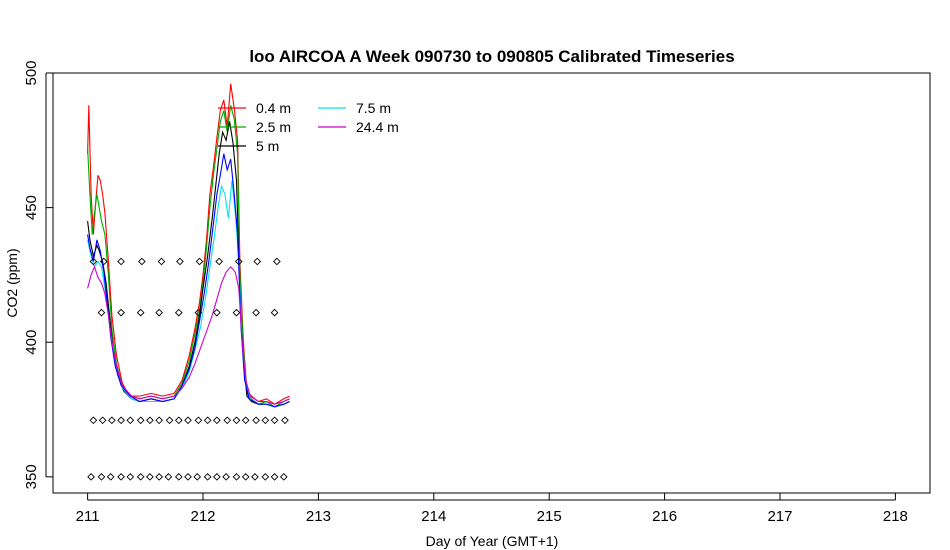 Image resolution: width=950 pixels, height=550 pixels. I want to click on y-tick-label: 350, so click(31, 476).